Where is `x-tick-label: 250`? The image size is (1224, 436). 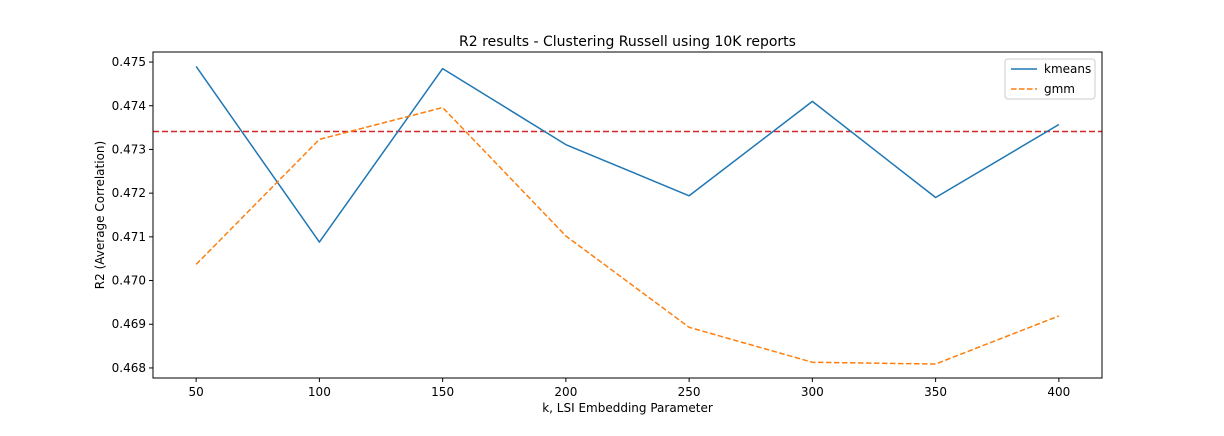 x-tick-label: 250 is located at coordinates (689, 392).